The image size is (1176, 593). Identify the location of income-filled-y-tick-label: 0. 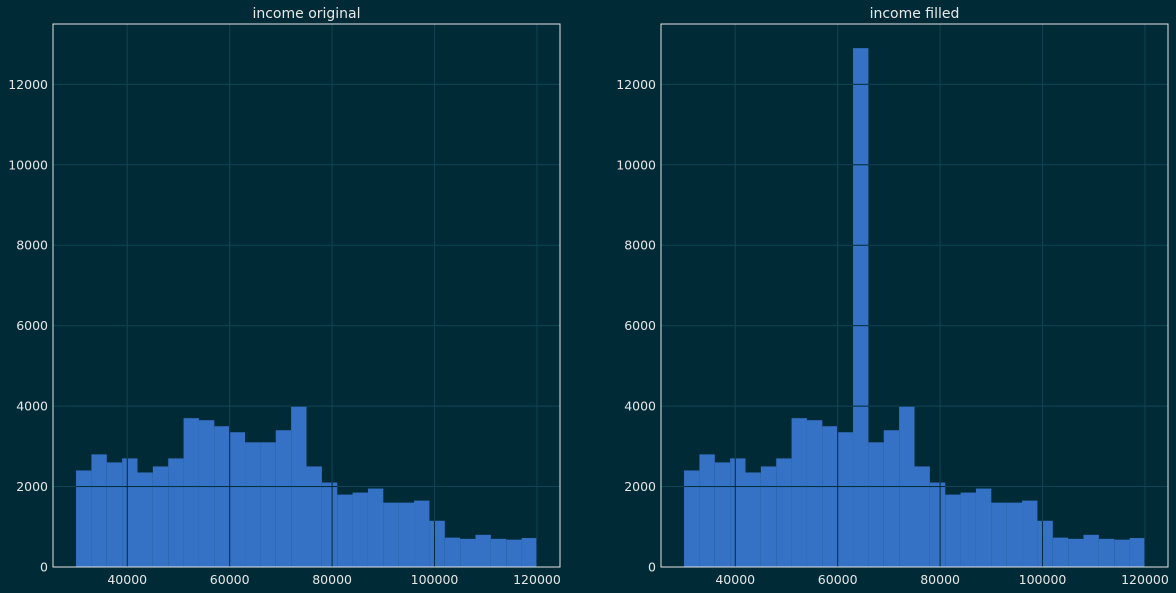
(652, 567).